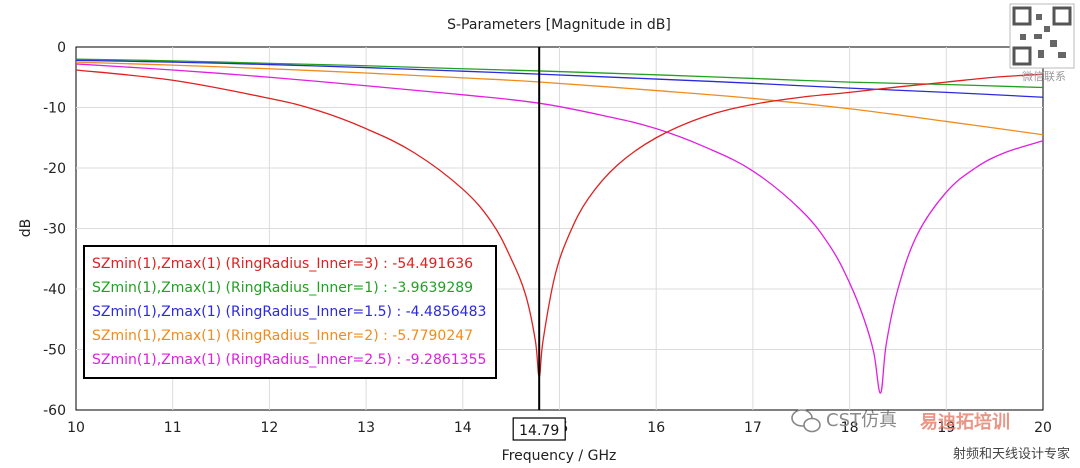 The image size is (1080, 468). I want to click on x-tick-label: 19, so click(946, 428).